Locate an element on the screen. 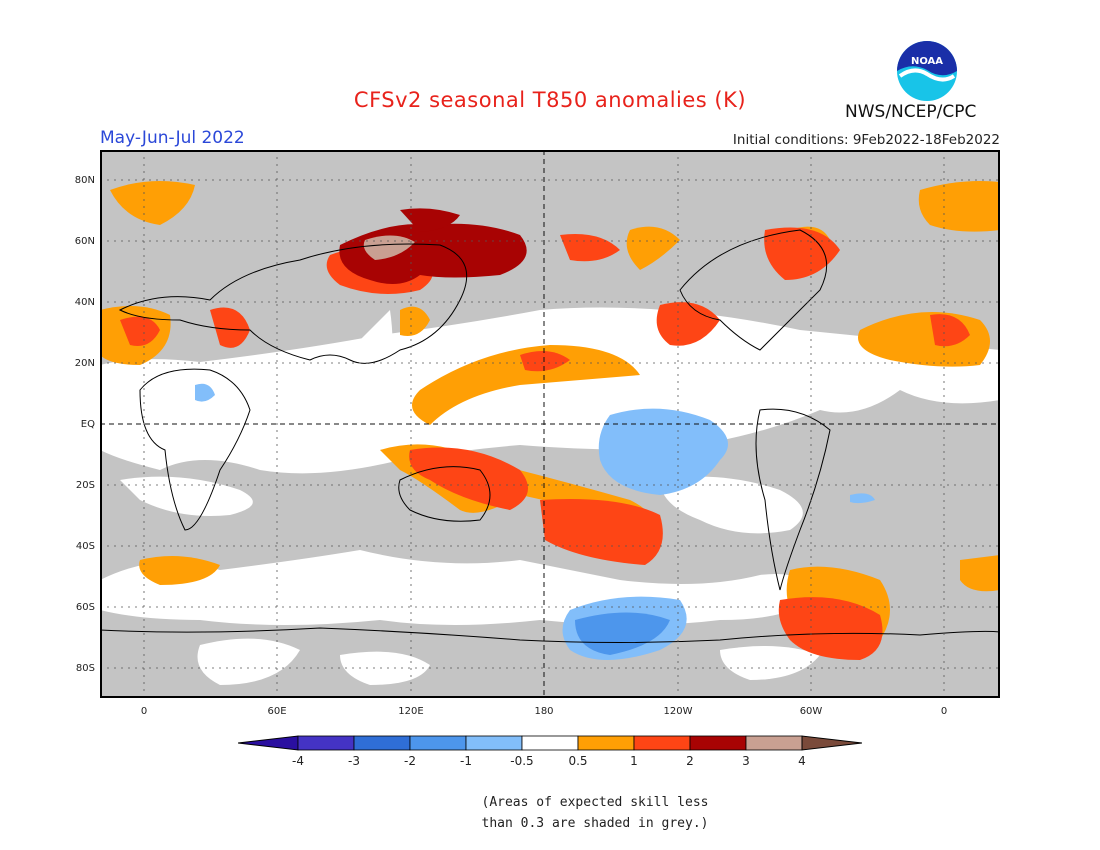  colorbar-label: 4 is located at coordinates (802, 761).